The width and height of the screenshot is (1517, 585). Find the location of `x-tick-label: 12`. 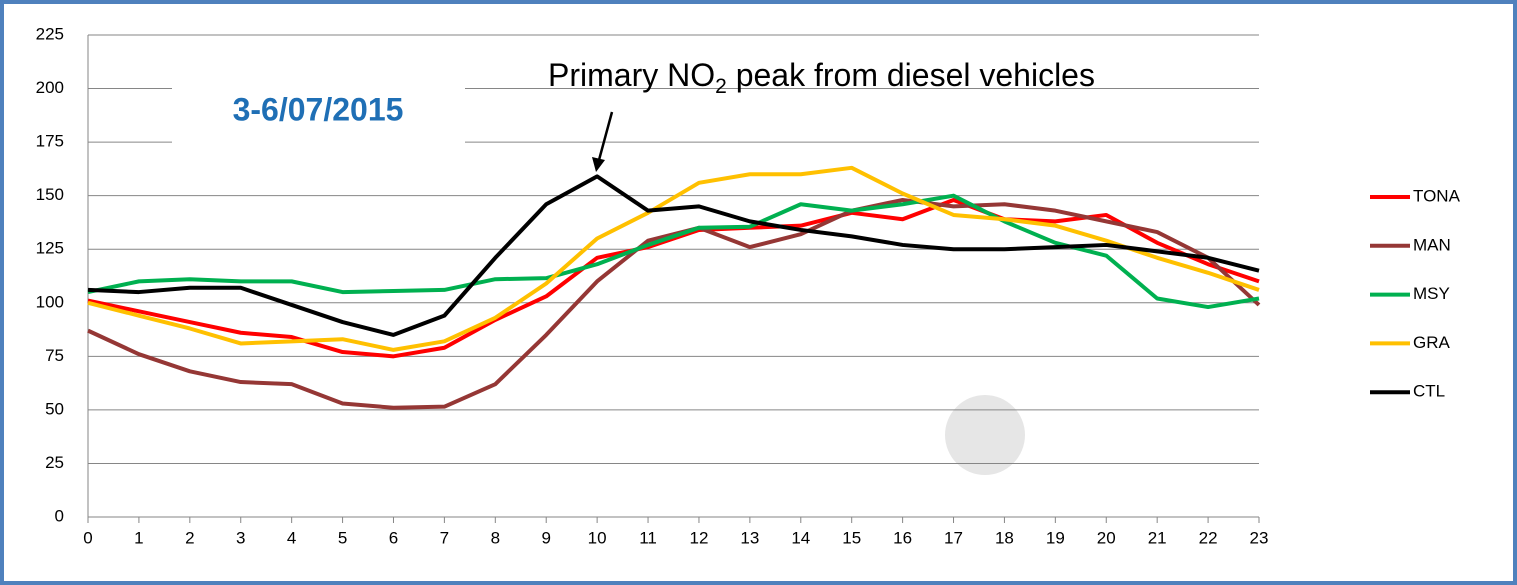

x-tick-label: 12 is located at coordinates (698, 537).